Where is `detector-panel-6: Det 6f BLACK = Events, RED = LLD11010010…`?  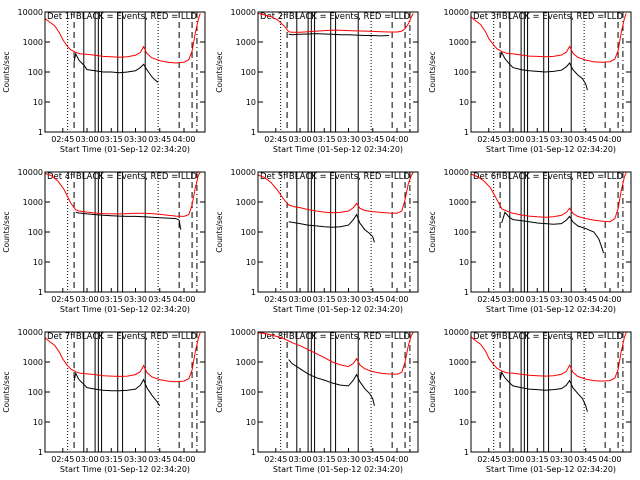
detector-panel-6: Det 6f BLACK = Events, RED = LLD11010010… is located at coordinates (530, 241).